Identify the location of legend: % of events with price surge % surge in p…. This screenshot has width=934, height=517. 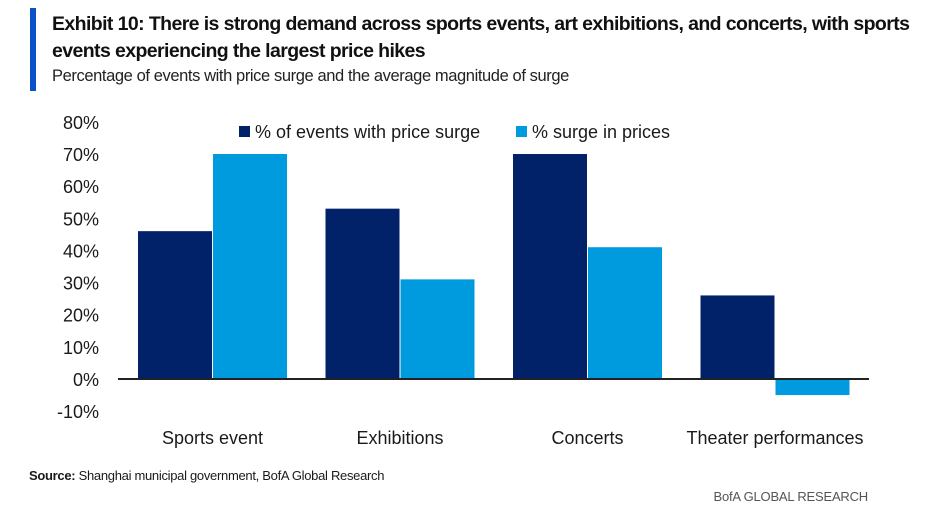
(454, 132).